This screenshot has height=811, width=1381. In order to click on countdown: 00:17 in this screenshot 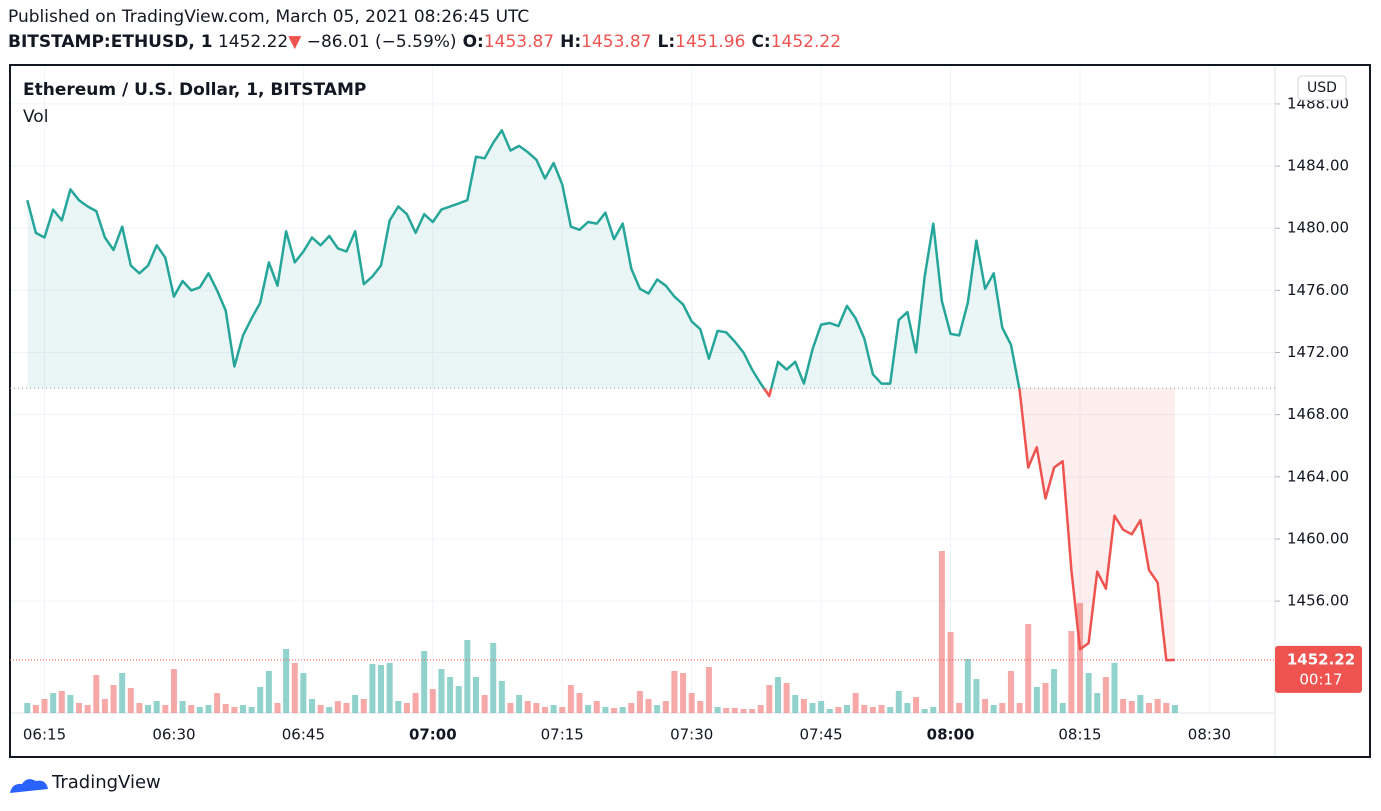, I will do `click(1320, 679)`.